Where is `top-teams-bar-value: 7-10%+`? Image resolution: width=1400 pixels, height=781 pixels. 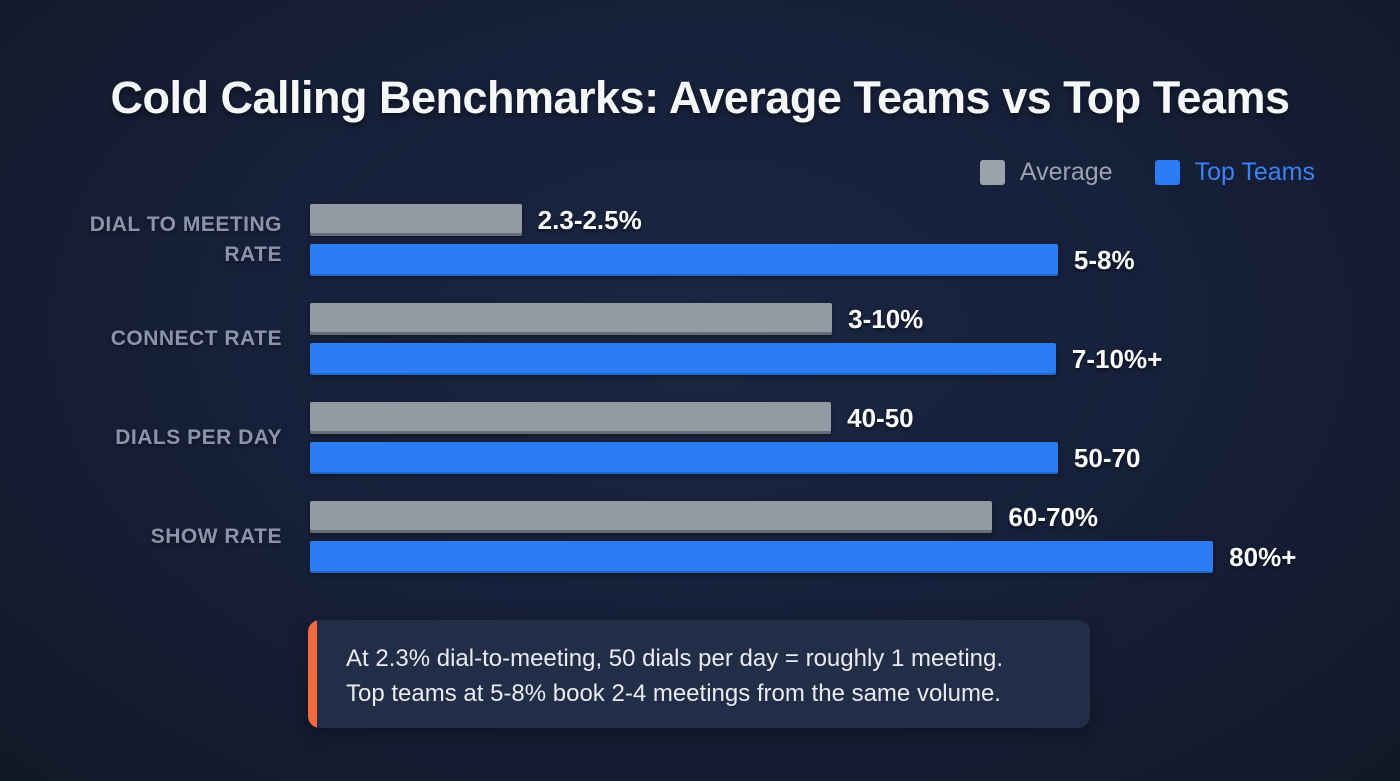
top-teams-bar-value: 7-10%+ is located at coordinates (1117, 358).